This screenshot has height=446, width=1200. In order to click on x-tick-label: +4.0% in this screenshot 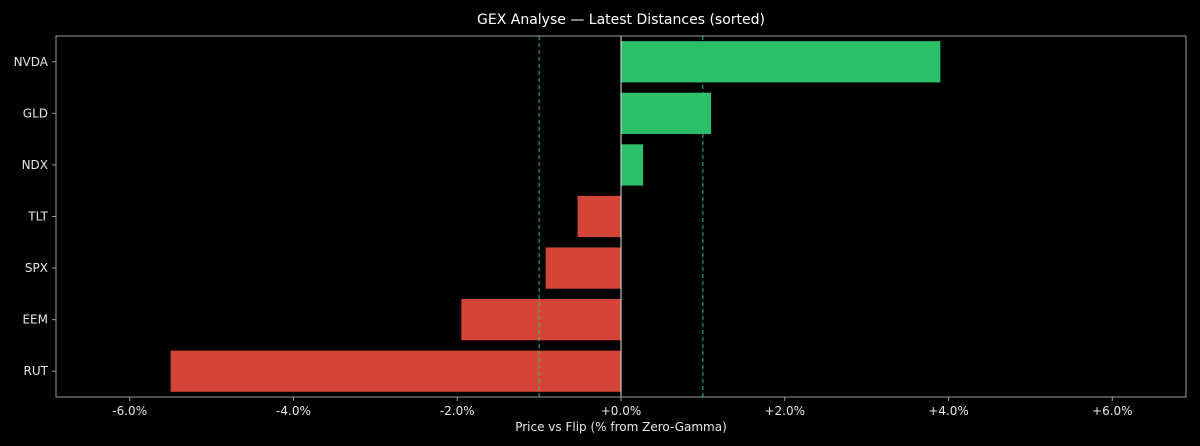, I will do `click(948, 411)`.